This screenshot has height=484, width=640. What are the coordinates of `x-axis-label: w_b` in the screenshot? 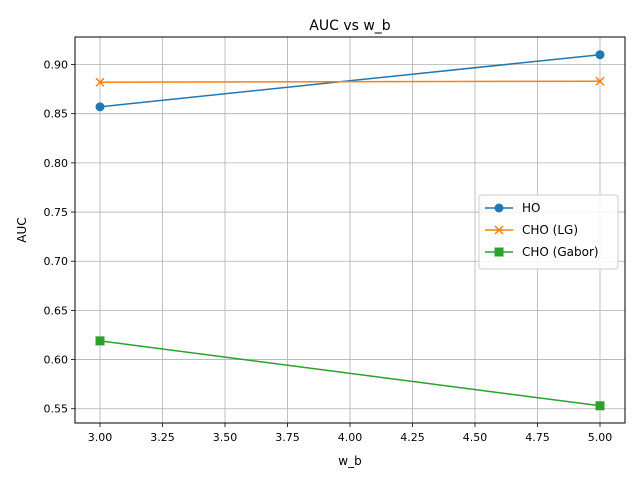 It's located at (349, 461).